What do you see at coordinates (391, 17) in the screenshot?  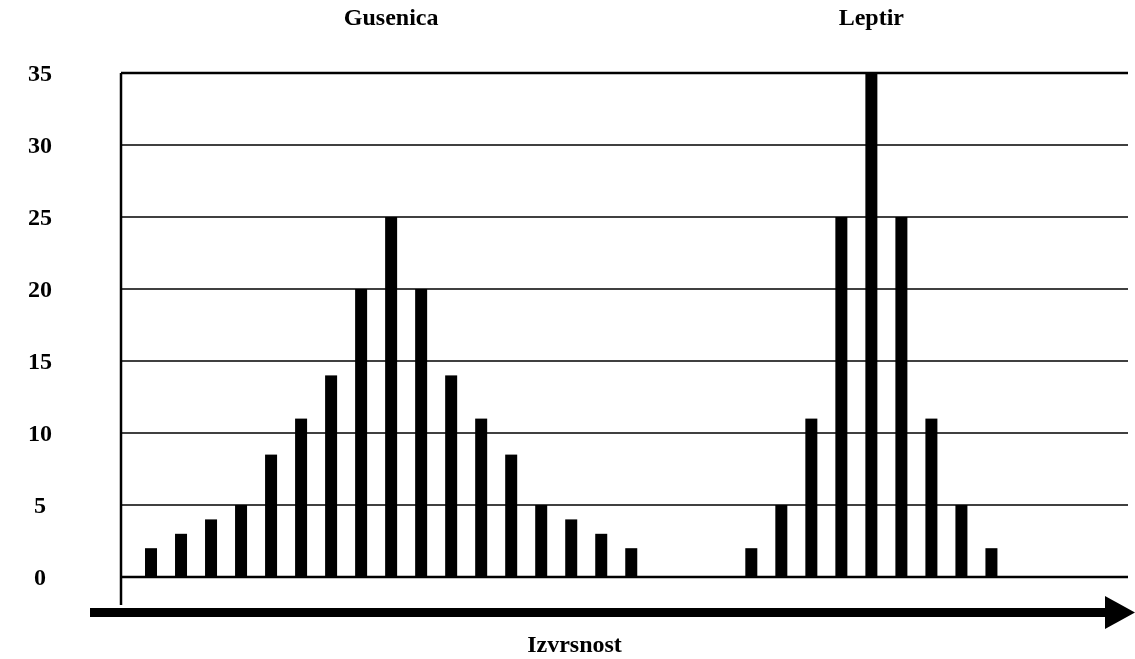 I see `text: Gusenica` at bounding box center [391, 17].